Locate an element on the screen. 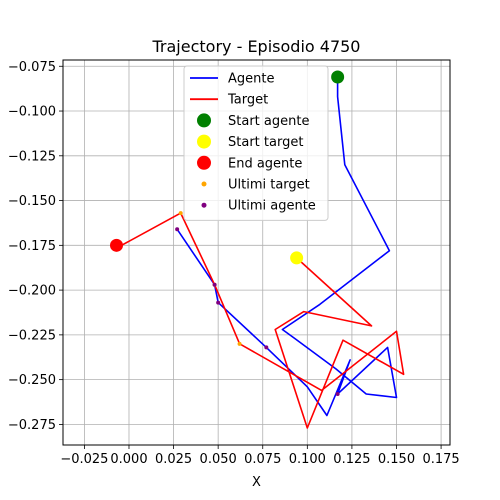 This screenshot has height=500, width=500. legend-box is located at coordinates (256, 143).